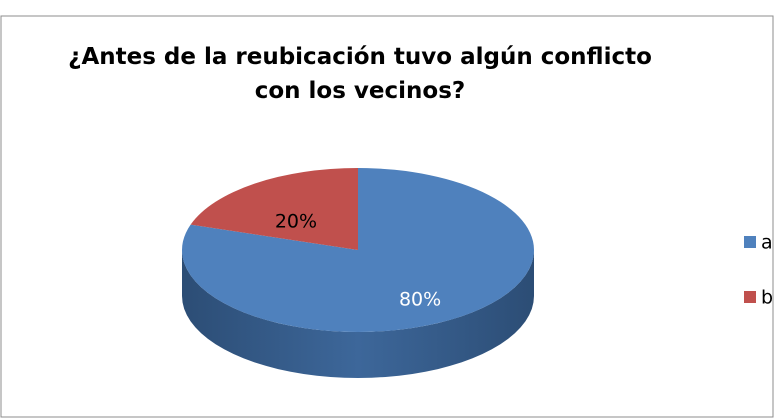 The image size is (776, 418). I want to click on data-label: 20%, so click(296, 222).